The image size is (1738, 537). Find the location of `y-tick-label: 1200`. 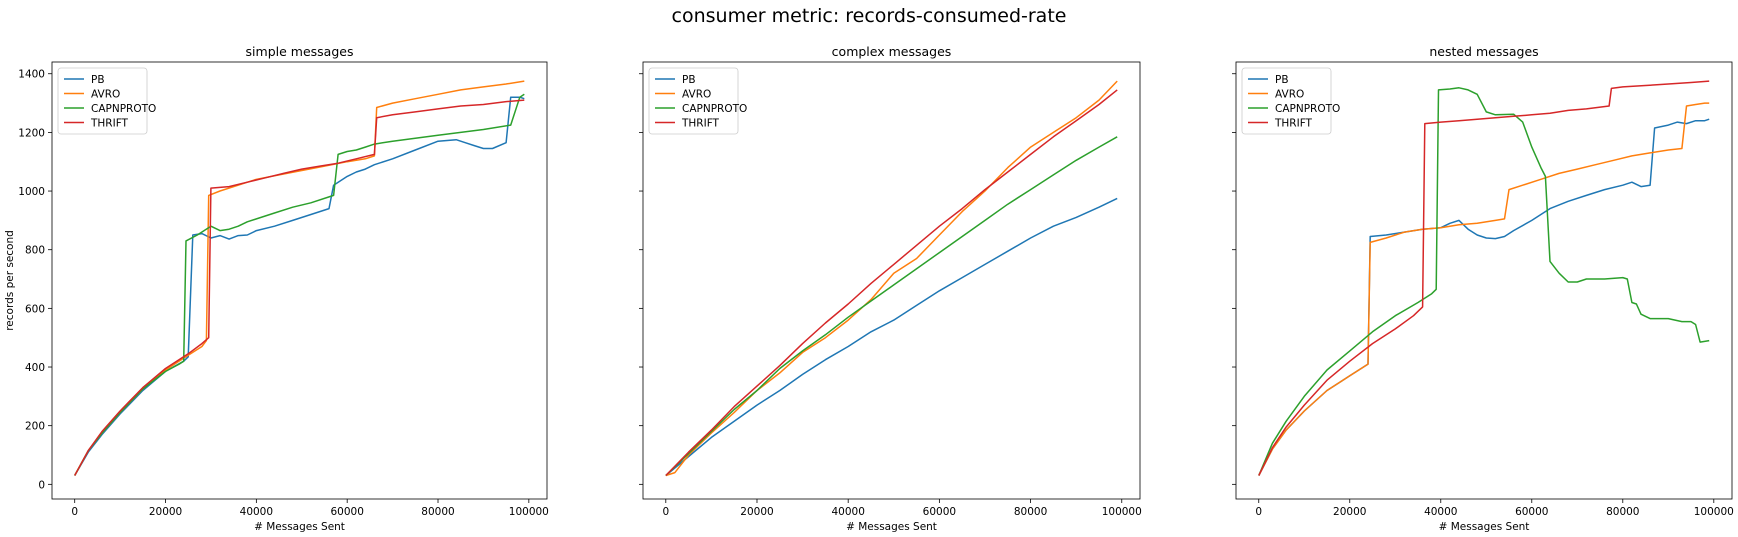

y-tick-label: 1200 is located at coordinates (31, 133).